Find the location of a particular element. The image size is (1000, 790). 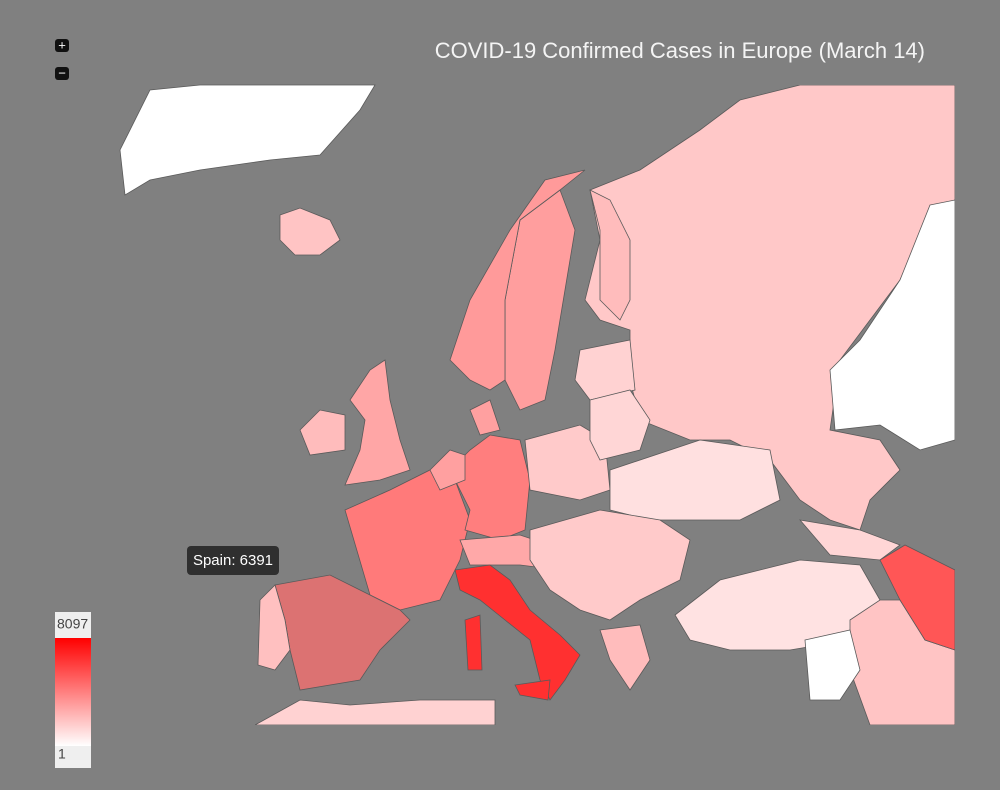

ukraine is located at coordinates (695, 480).